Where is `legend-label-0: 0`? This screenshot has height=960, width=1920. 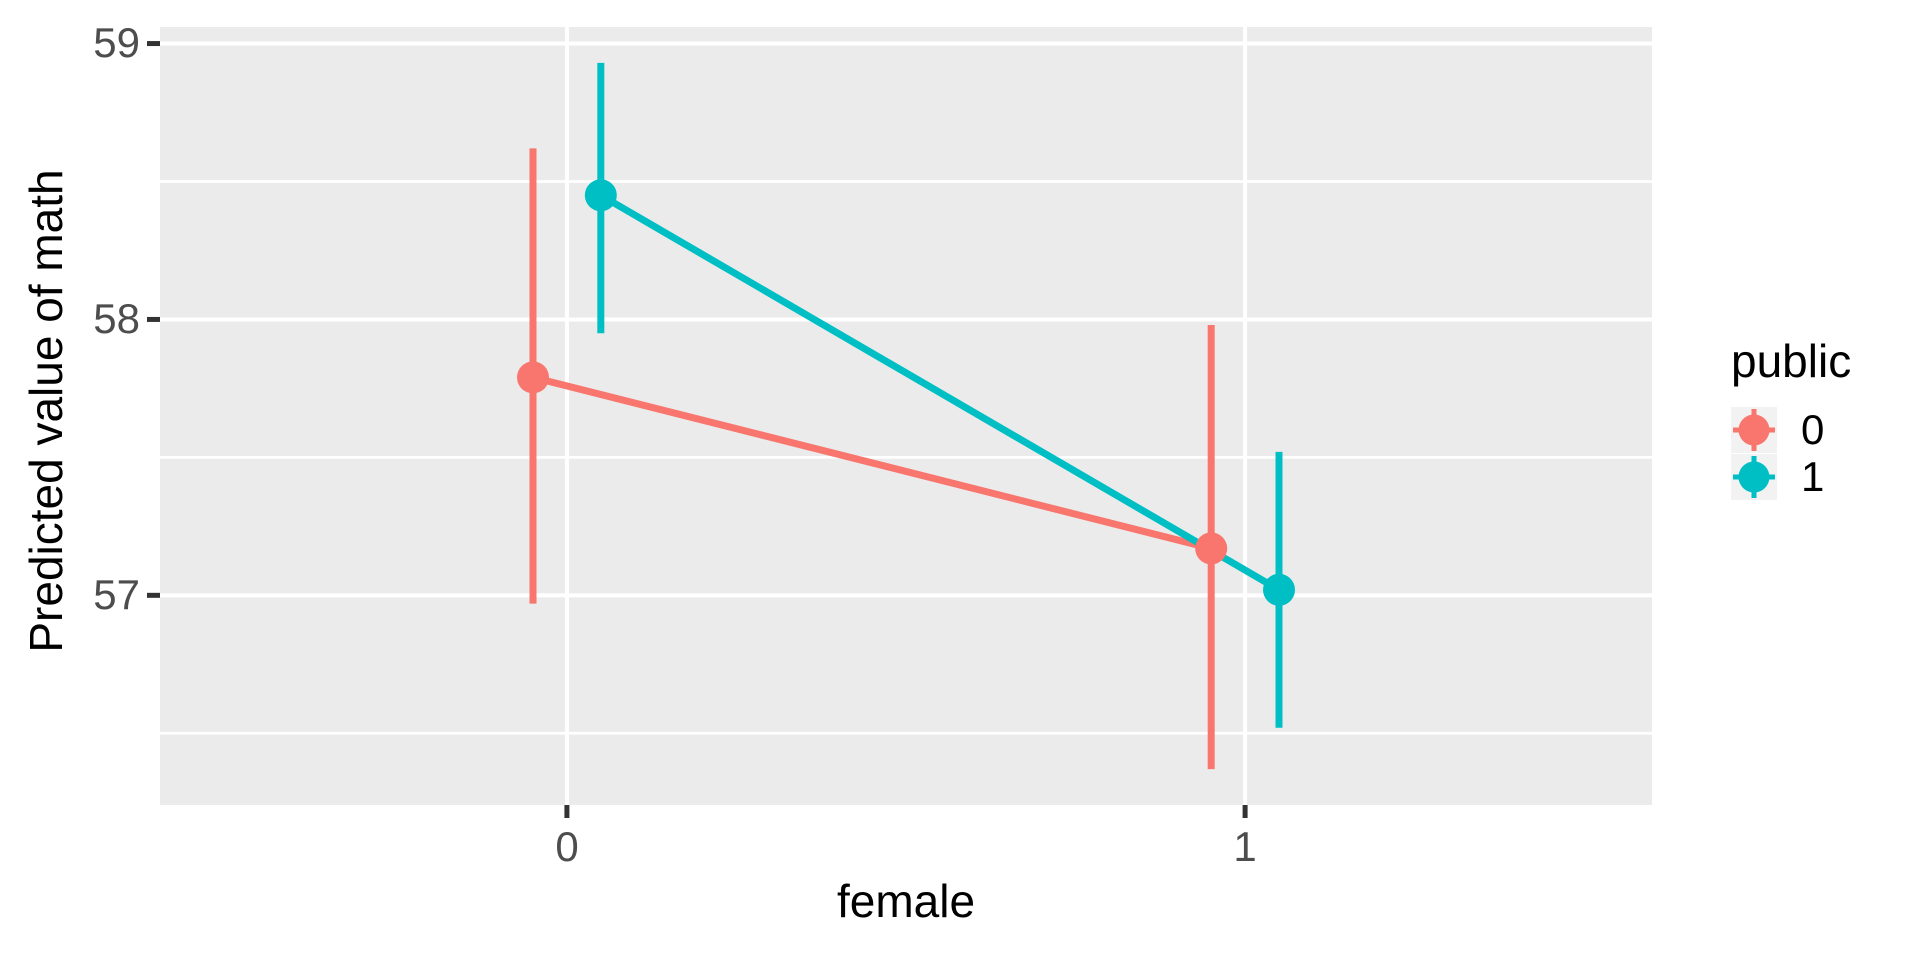
legend-label-0: 0 is located at coordinates (1813, 429).